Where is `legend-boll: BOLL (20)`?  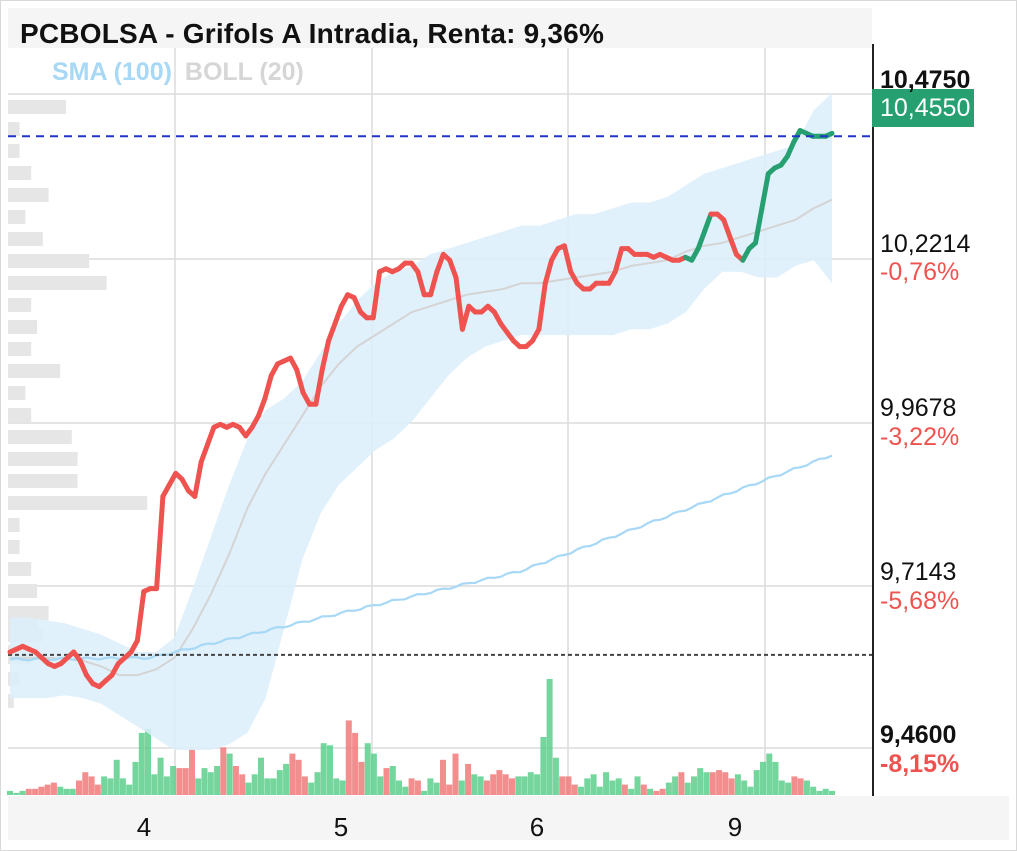 legend-boll: BOLL (20) is located at coordinates (244, 72).